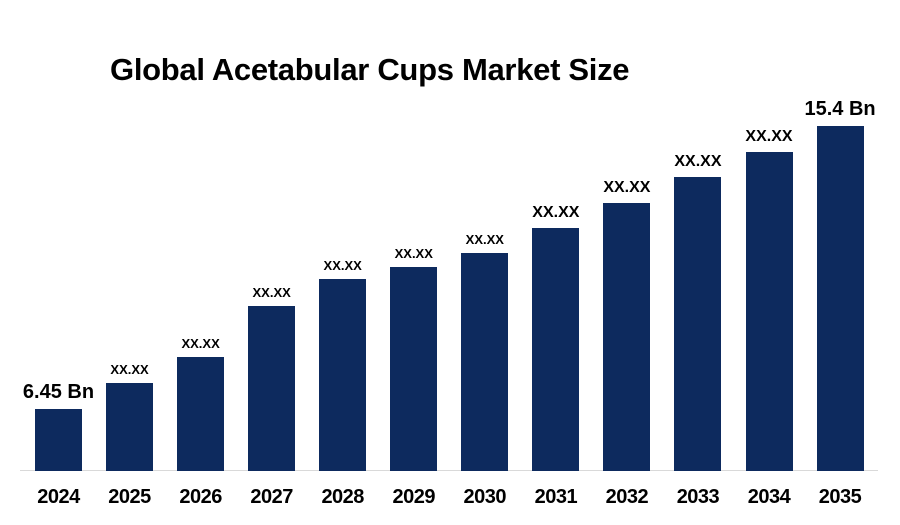 The width and height of the screenshot is (900, 525). Describe the element at coordinates (485, 497) in the screenshot. I see `x-axis-label-2030: 2030` at that location.